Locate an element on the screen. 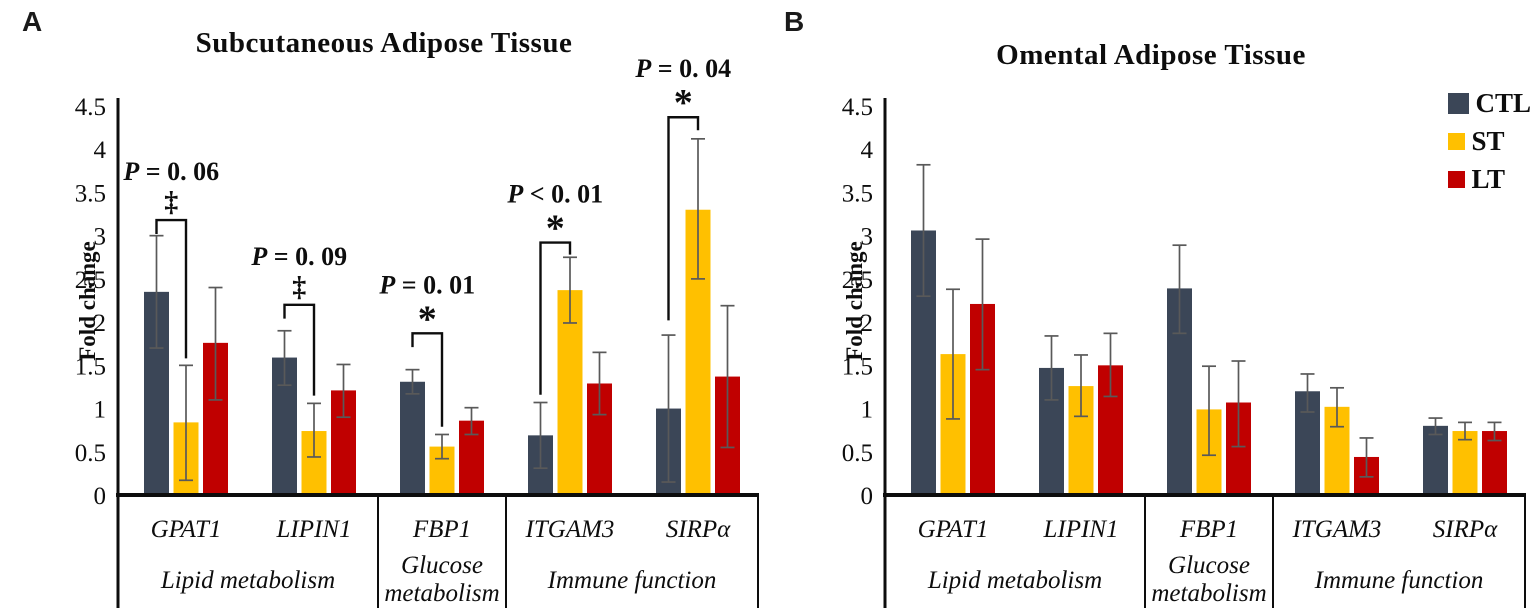  p-value-label: P = 0. 06 is located at coordinates (170, 171).